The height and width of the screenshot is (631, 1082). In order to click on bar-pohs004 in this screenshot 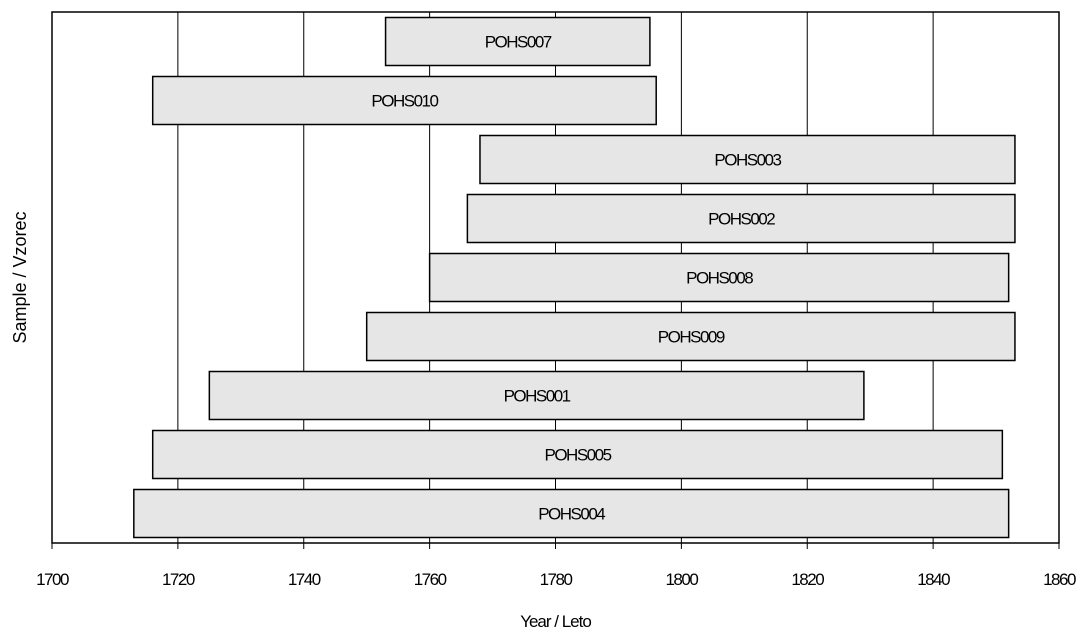, I will do `click(571, 513)`.